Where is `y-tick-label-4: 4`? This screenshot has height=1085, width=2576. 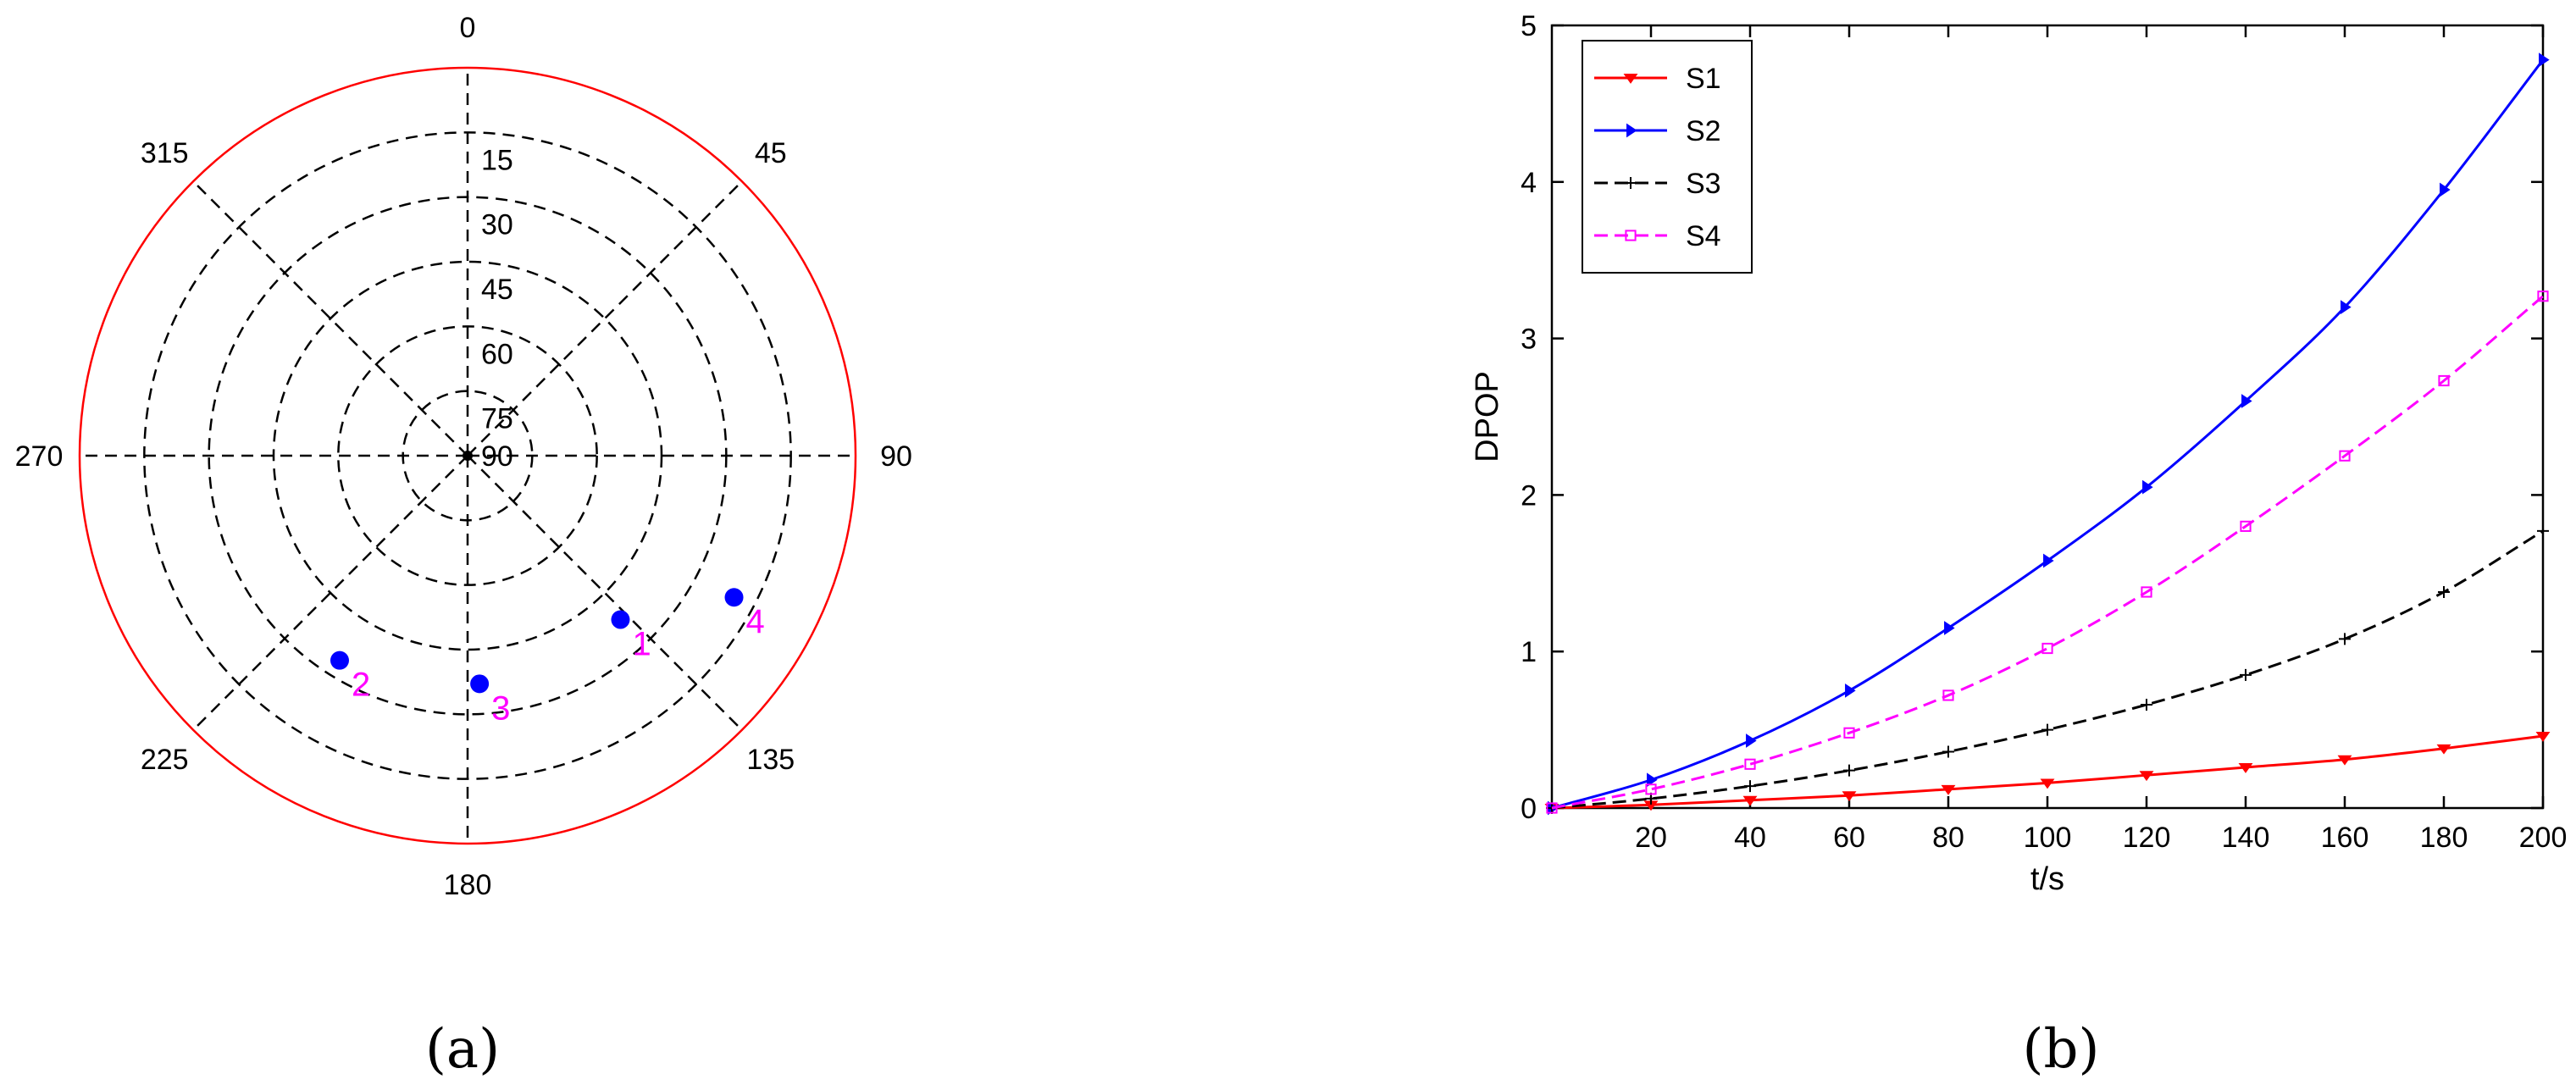
y-tick-label-4: 4 is located at coordinates (1529, 183).